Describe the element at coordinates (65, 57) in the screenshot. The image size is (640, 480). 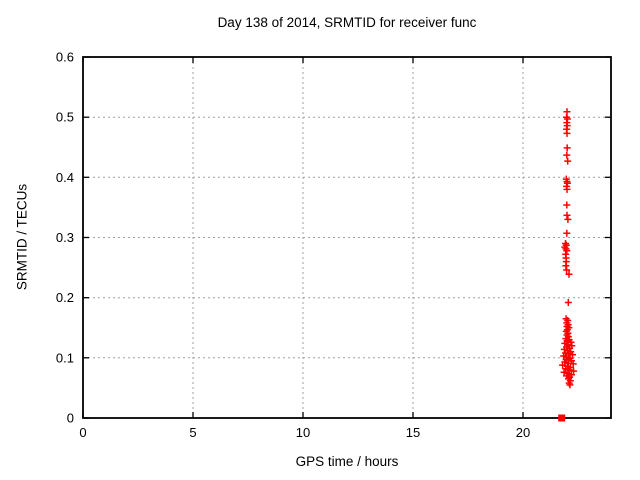
I see `y-tick-label: 0.6` at that location.